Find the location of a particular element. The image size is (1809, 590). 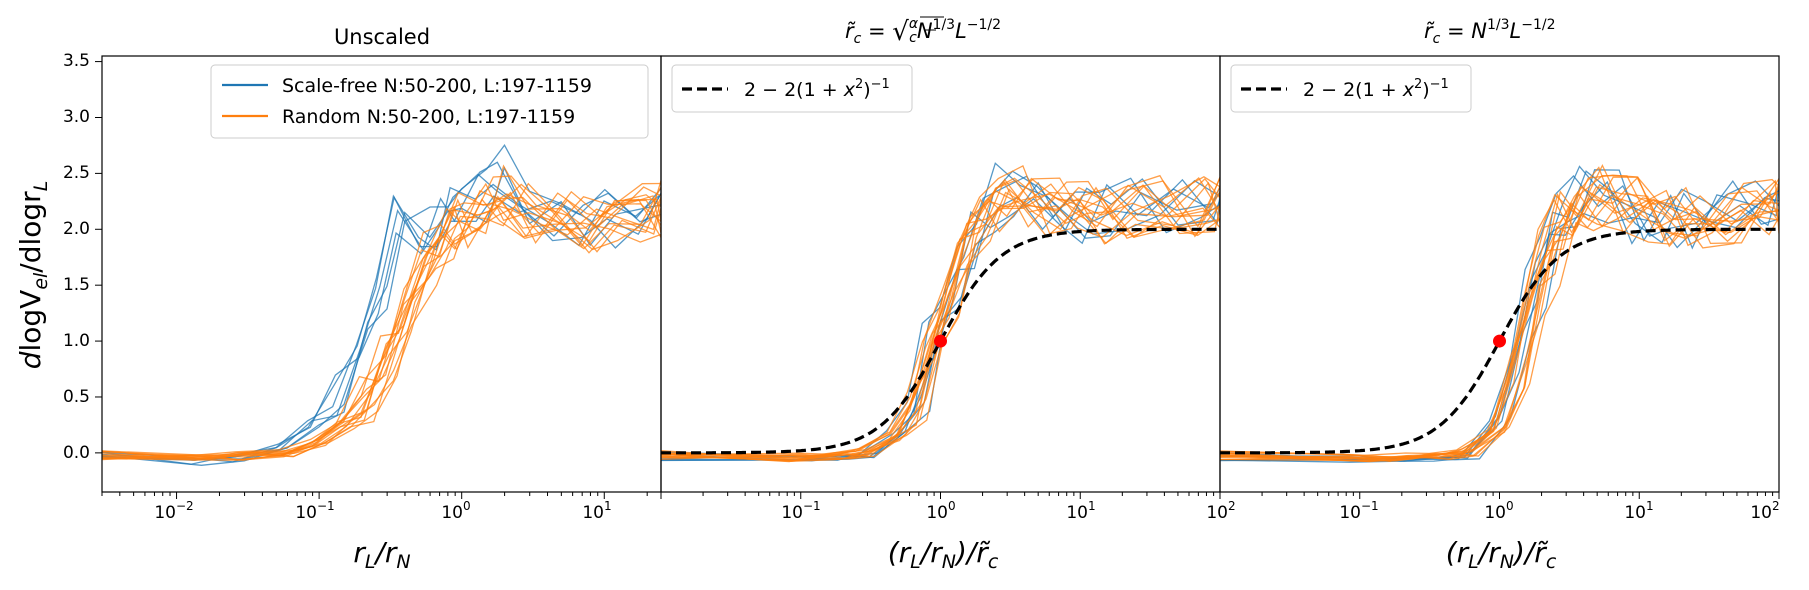

x-ticks-panel2: 10⁻¹ 10⁰ 10¹ 10² is located at coordinates (1008, 511).